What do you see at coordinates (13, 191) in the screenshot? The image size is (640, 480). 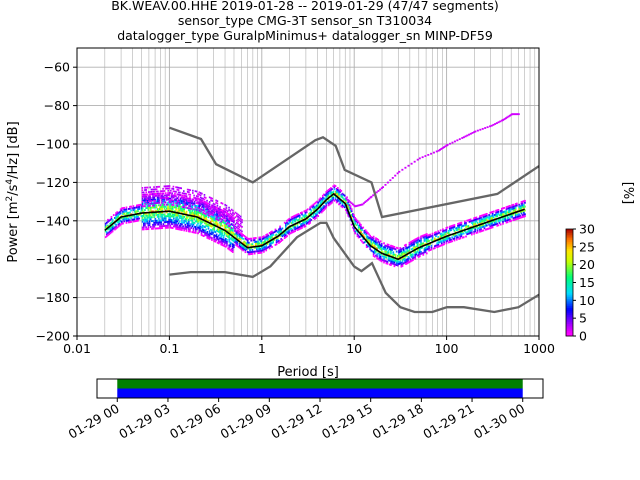 I see `y-axis-label: Power [m2/s4/Hz] [dB]` at bounding box center [13, 191].